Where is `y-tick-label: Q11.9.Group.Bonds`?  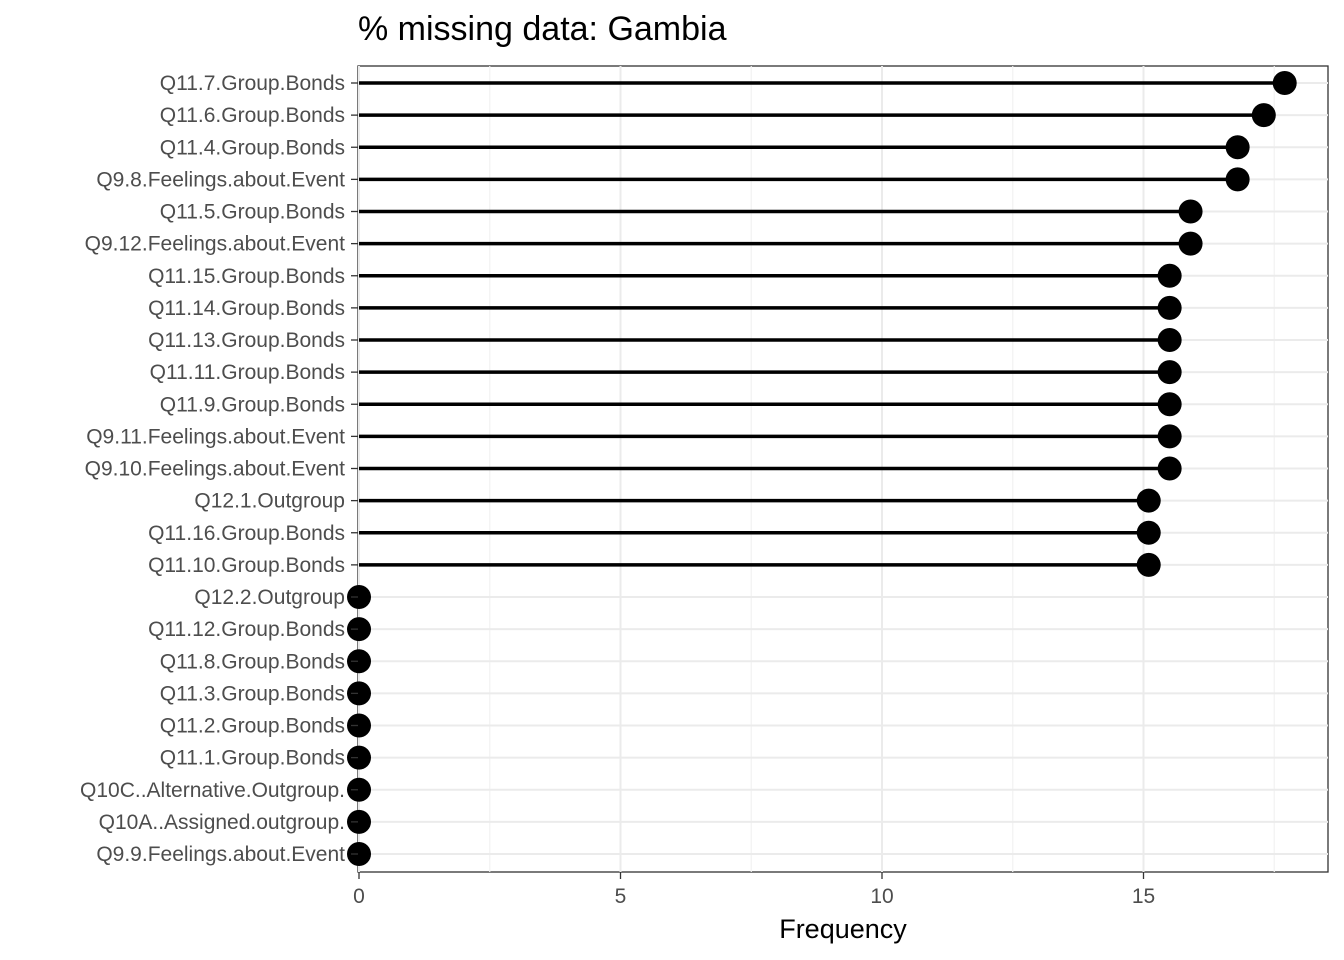
y-tick-label: Q11.9.Group.Bonds is located at coordinates (252, 404).